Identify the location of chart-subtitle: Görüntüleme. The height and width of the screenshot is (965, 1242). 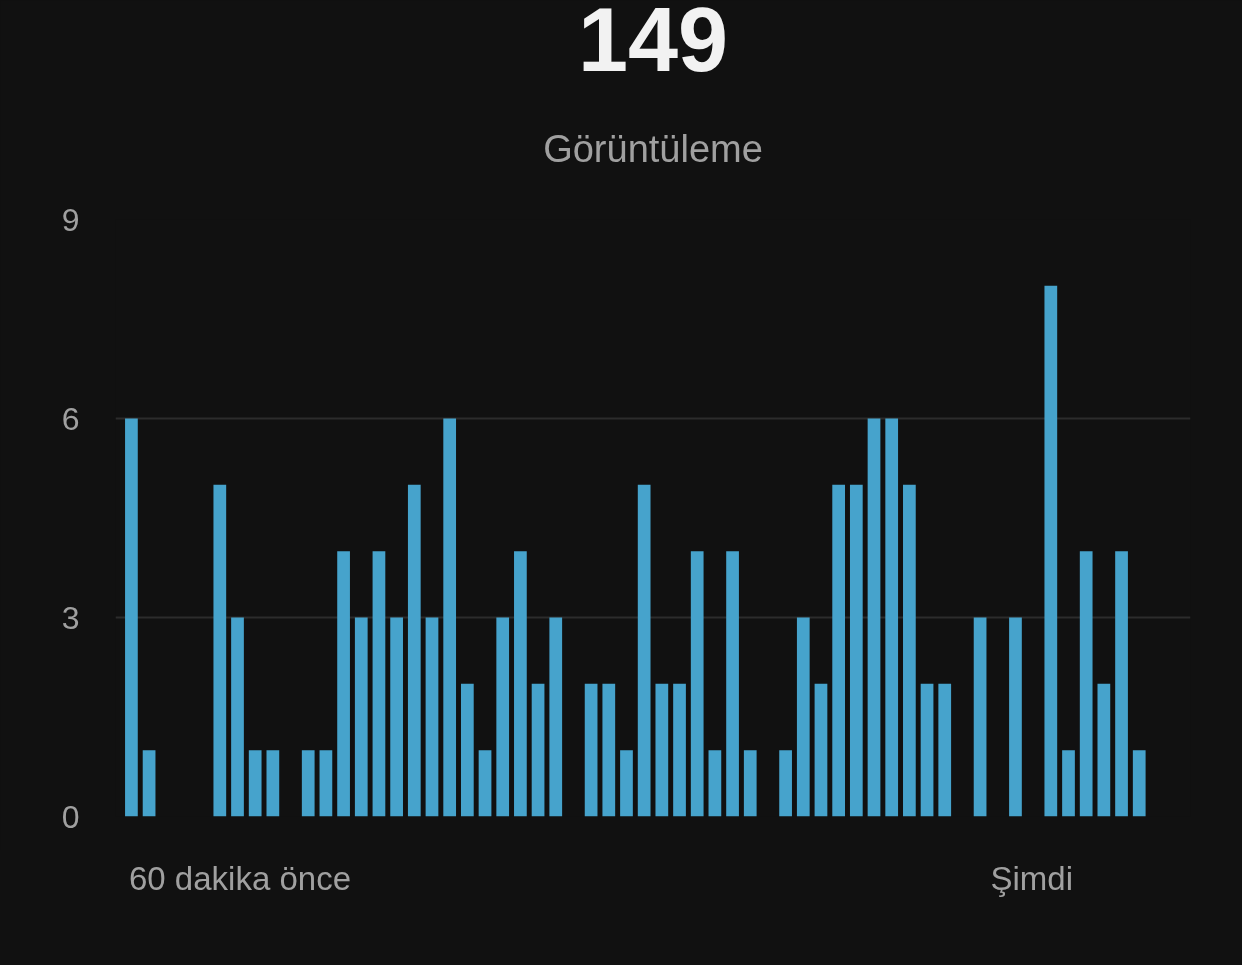
(653, 148).